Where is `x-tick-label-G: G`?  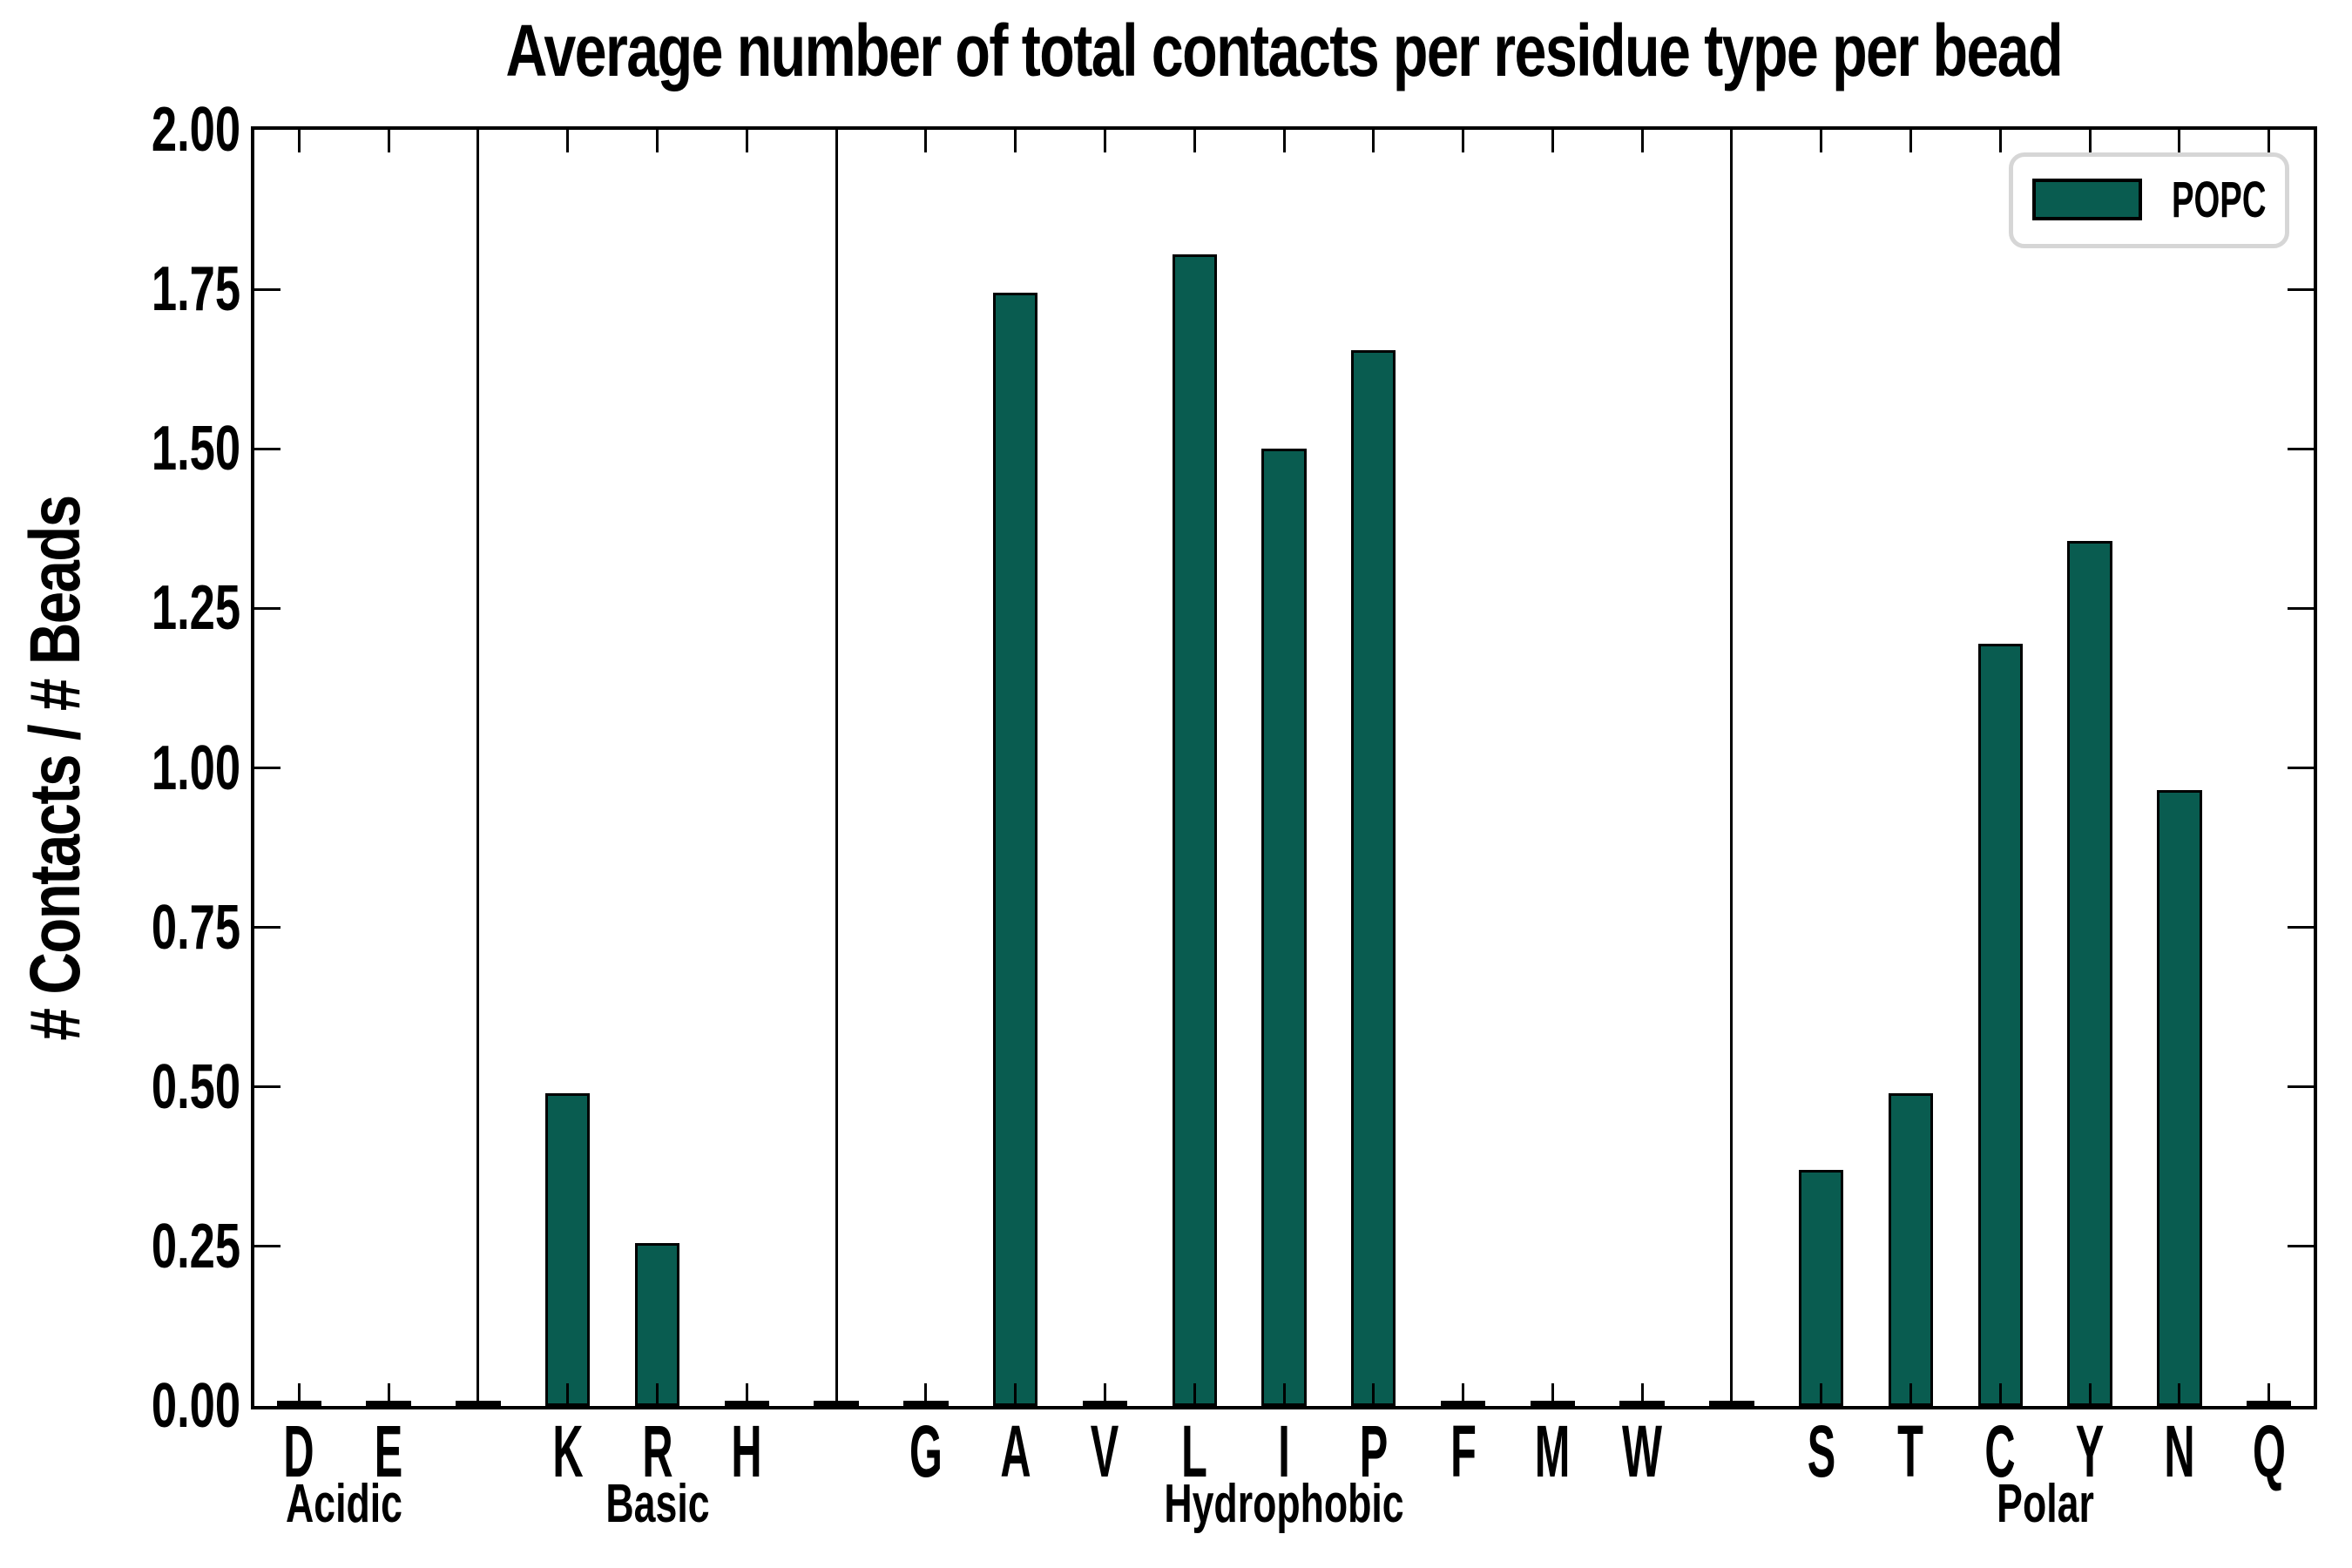
x-tick-label-G: G is located at coordinates (926, 1451).